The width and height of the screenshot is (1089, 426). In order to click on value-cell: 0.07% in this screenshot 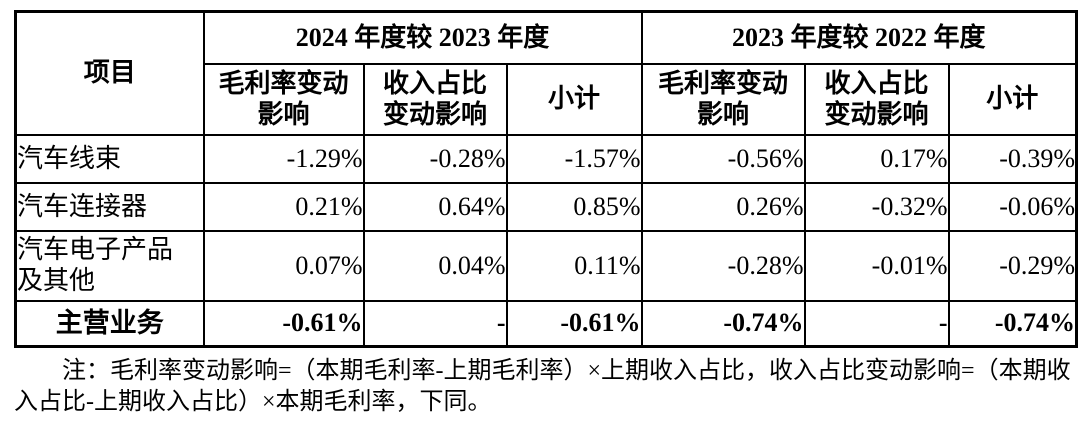, I will do `click(283, 266)`.